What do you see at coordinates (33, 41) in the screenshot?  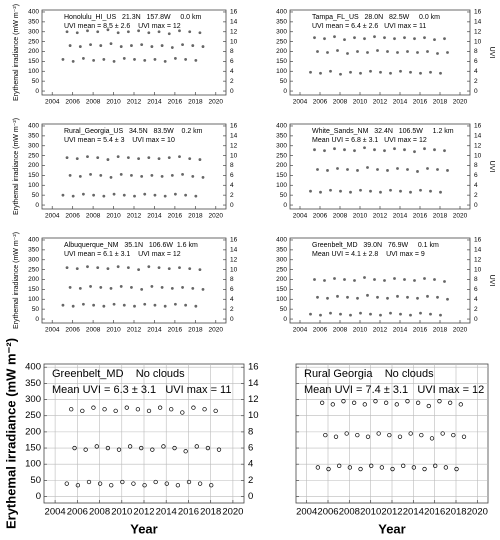 I see `y-tick-label: 250` at bounding box center [33, 41].